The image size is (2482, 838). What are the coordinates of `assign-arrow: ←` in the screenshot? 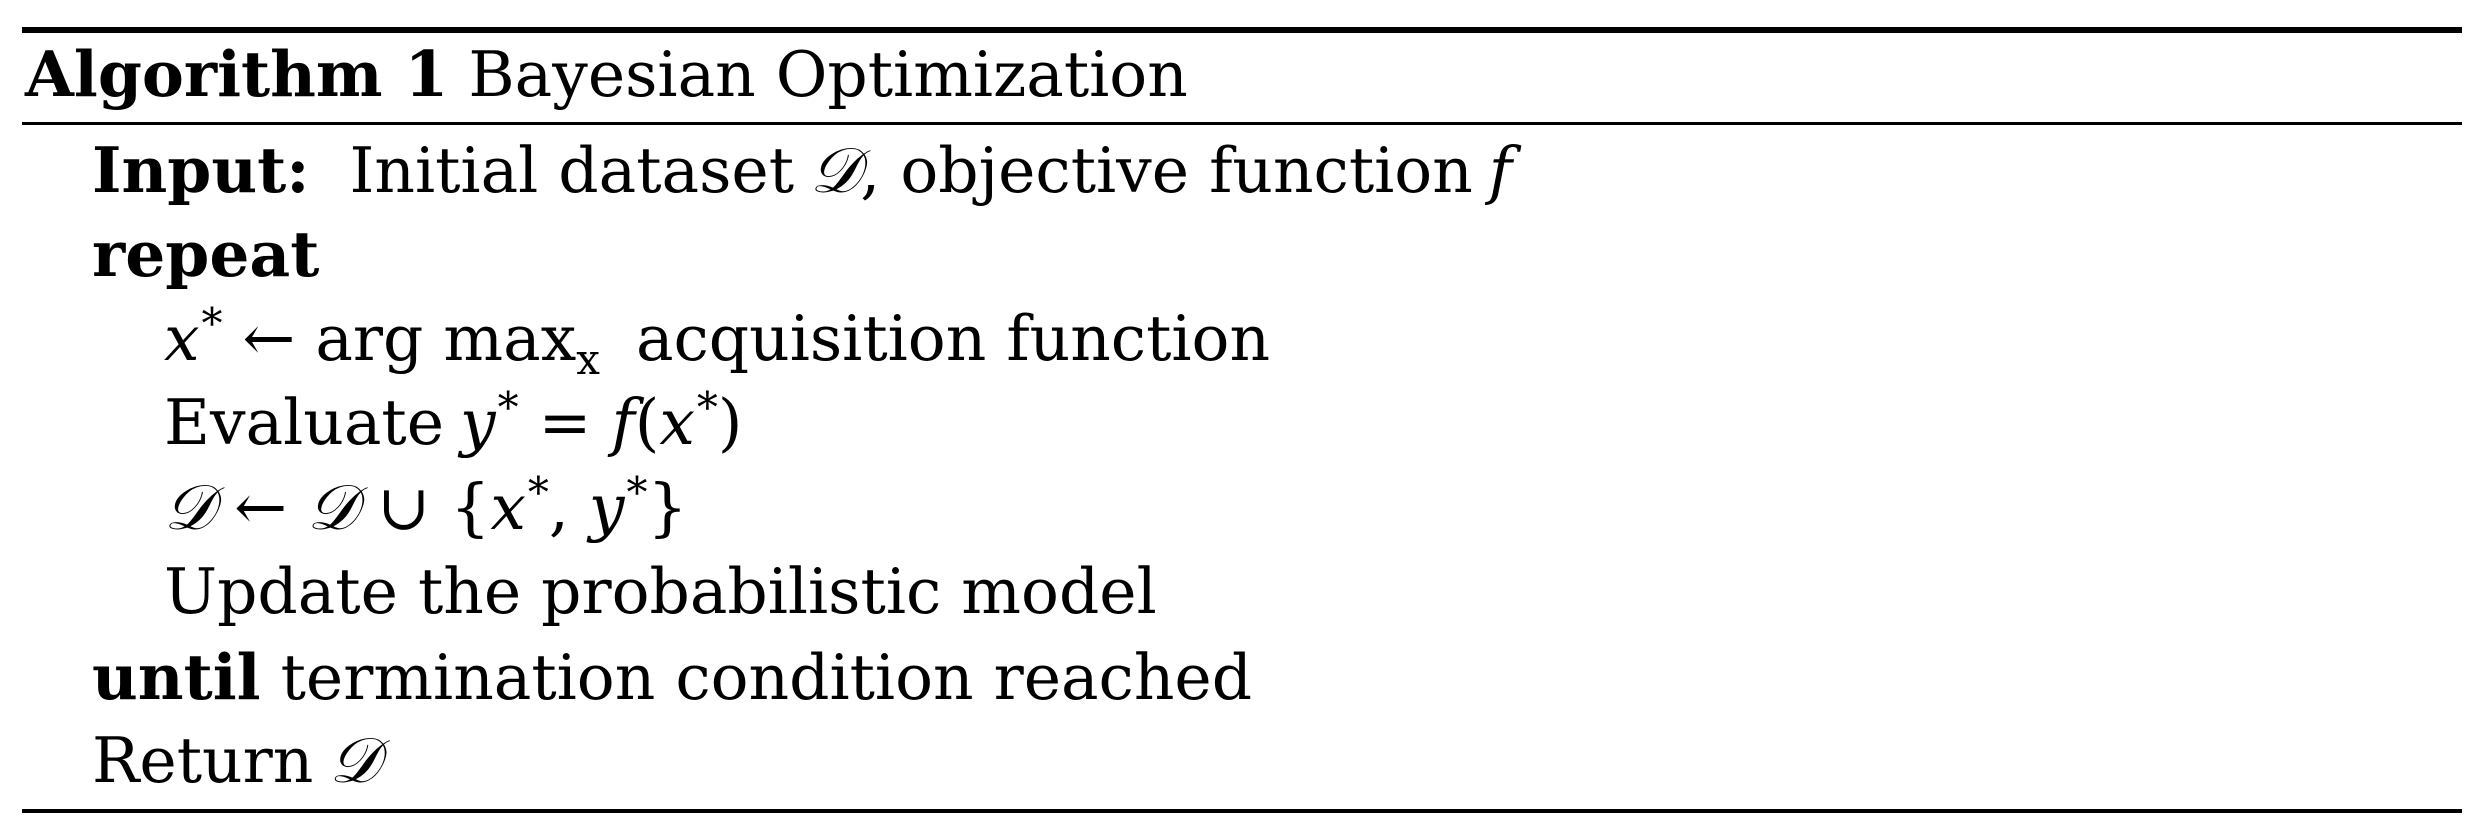 It's located at (261, 507).